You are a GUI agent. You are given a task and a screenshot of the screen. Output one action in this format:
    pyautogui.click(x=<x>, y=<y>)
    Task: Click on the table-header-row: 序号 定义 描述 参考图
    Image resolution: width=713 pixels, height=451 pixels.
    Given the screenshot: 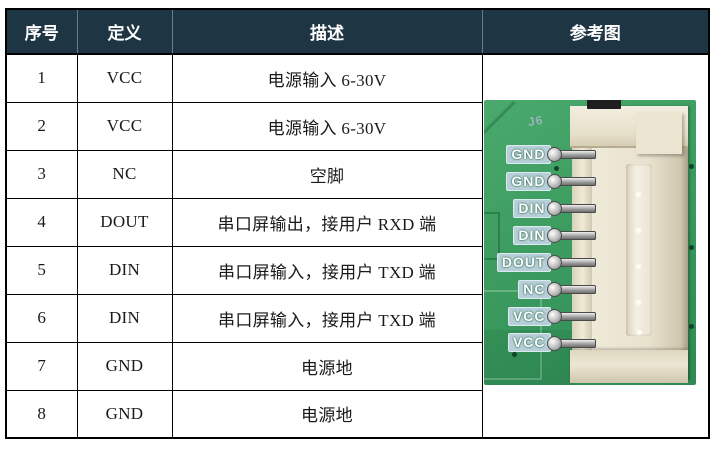 What is the action you would take?
    pyautogui.click(x=357, y=32)
    